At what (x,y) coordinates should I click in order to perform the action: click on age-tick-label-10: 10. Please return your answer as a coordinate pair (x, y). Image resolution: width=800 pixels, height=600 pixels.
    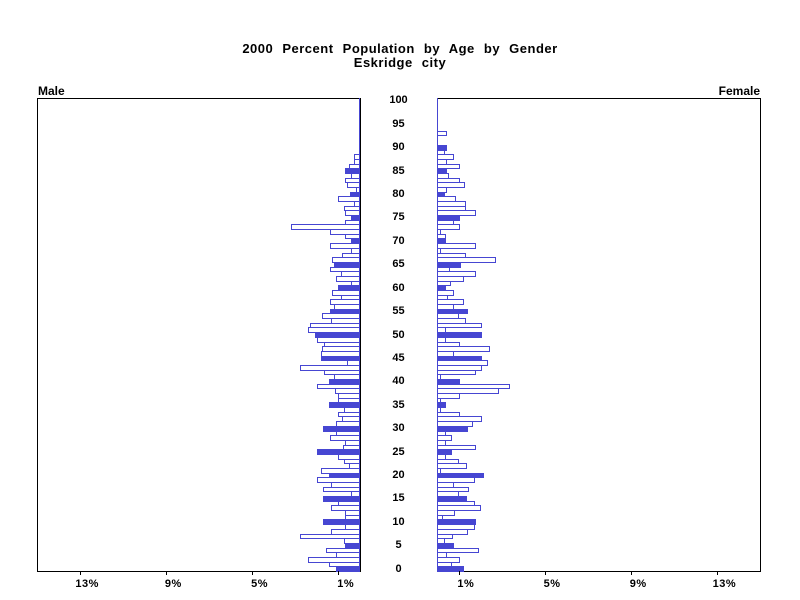
    Looking at the image, I should click on (398, 521).